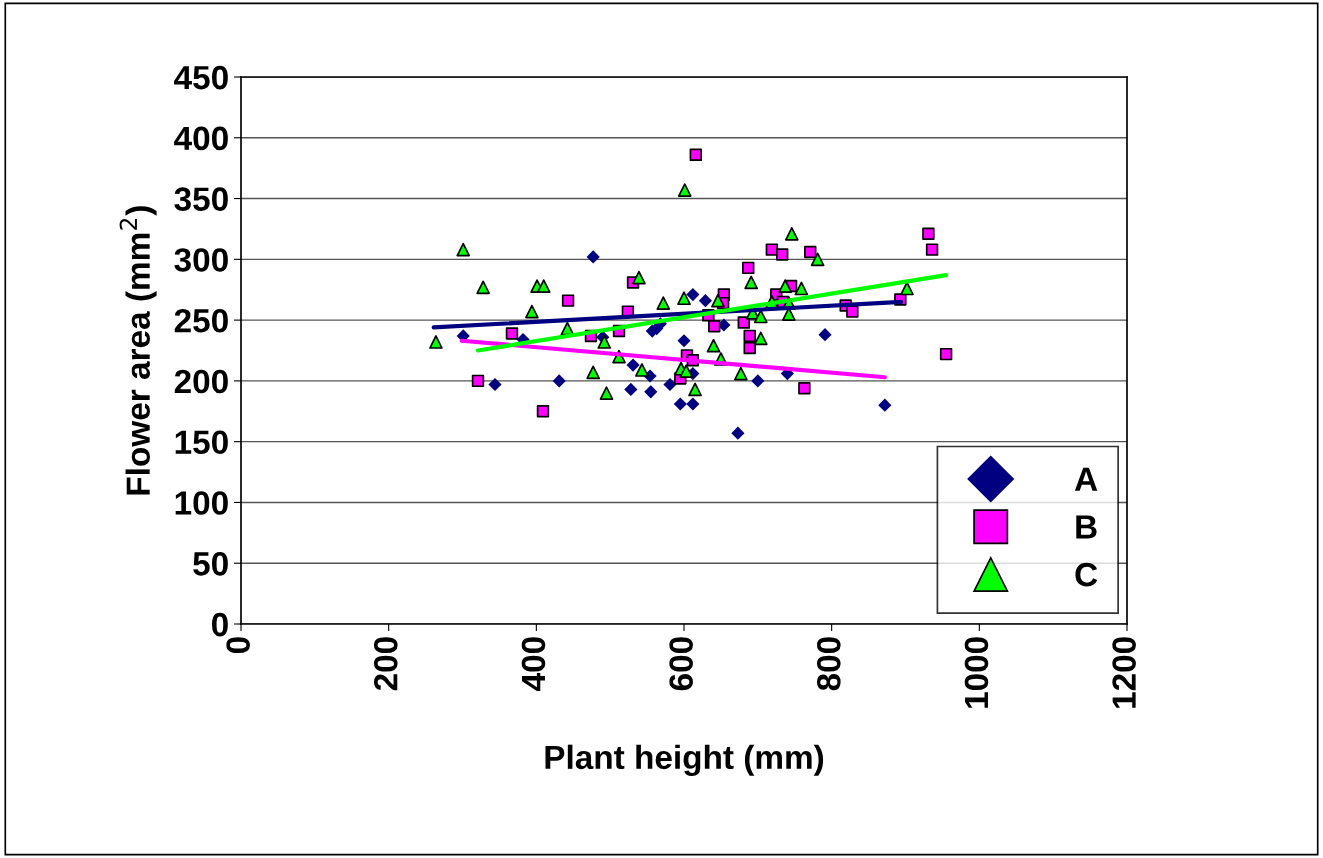 The width and height of the screenshot is (1323, 858). I want to click on x-tick-label: 800, so click(829, 664).